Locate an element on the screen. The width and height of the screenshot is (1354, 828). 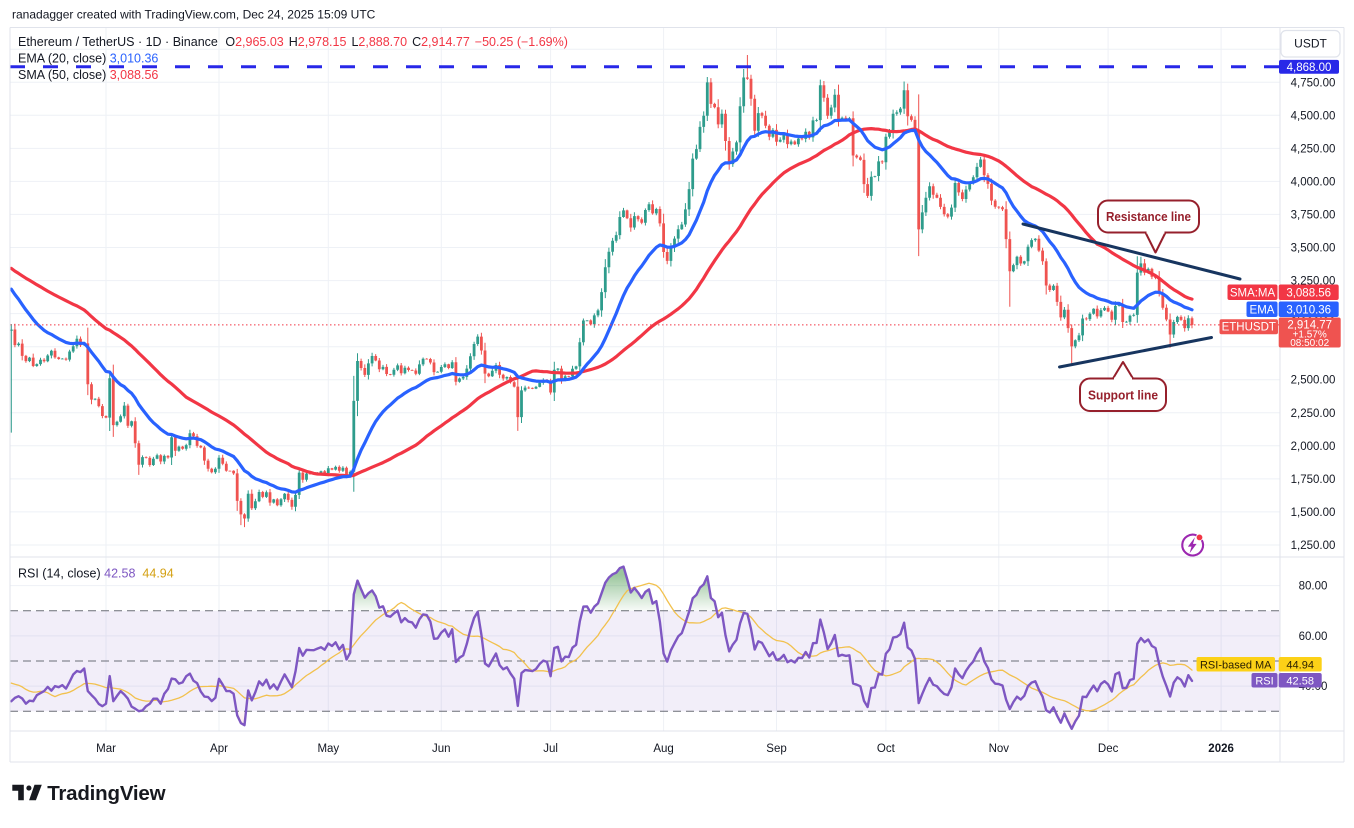
svg-text: 2,500.00 is located at coordinates (1313, 381).